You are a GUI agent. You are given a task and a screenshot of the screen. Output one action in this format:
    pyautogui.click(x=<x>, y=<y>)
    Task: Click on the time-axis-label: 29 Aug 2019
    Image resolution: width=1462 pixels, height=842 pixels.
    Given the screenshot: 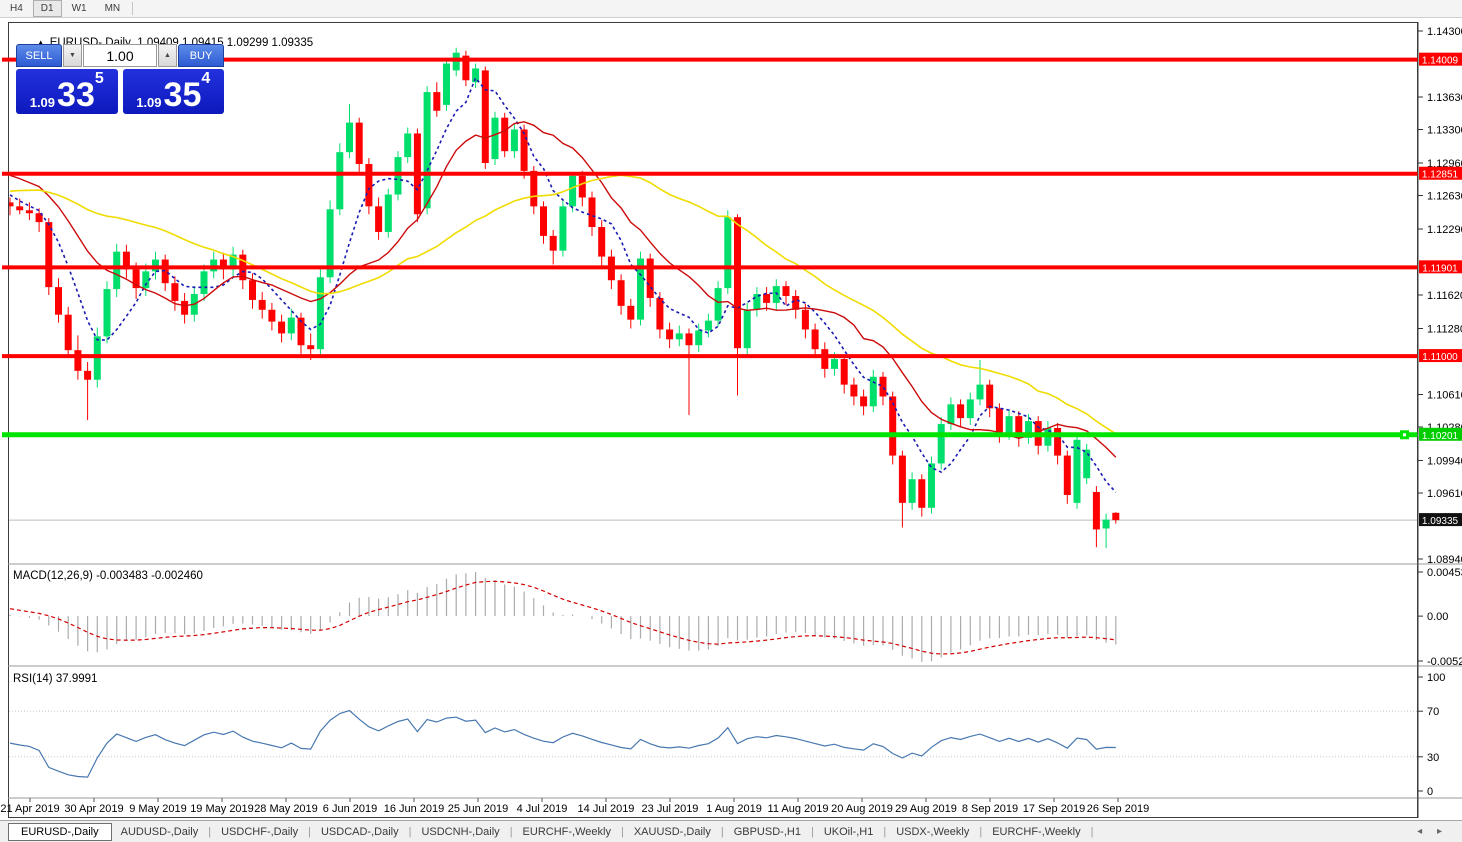 What is the action you would take?
    pyautogui.click(x=926, y=809)
    